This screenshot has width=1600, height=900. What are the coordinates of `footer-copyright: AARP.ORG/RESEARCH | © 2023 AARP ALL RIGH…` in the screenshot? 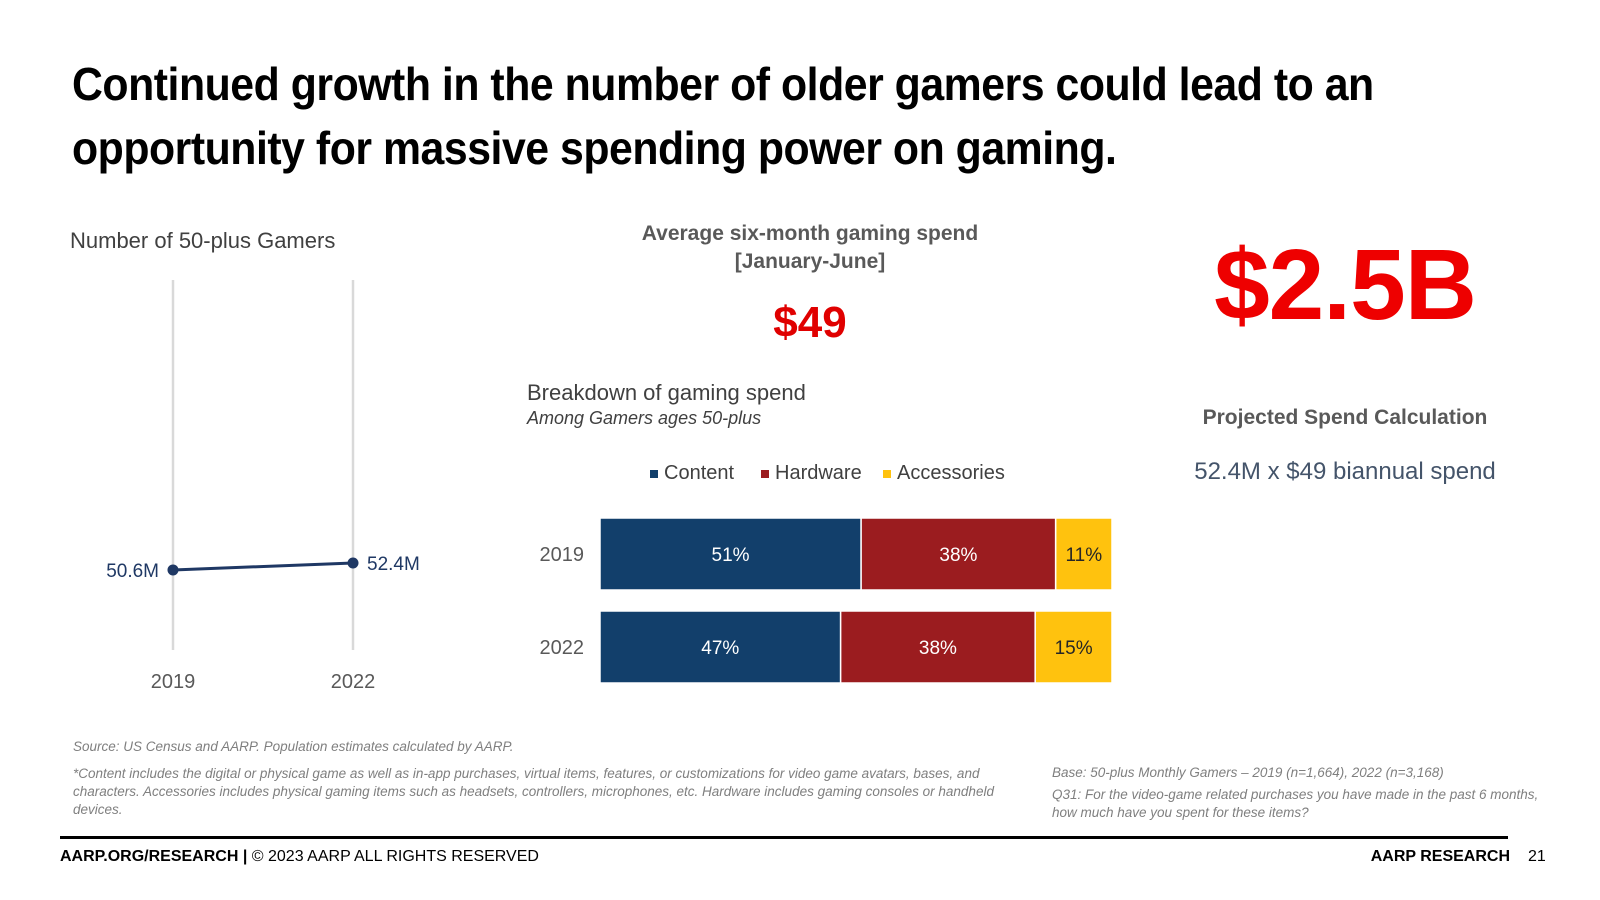 It's located at (299, 857).